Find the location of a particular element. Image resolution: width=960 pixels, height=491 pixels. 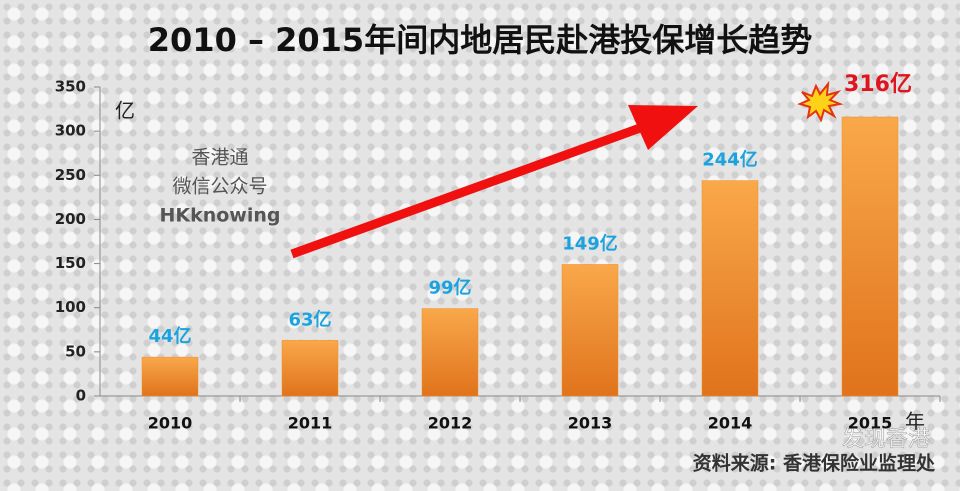

source: 资料来源: 香港保险业监理处 is located at coordinates (814, 463).